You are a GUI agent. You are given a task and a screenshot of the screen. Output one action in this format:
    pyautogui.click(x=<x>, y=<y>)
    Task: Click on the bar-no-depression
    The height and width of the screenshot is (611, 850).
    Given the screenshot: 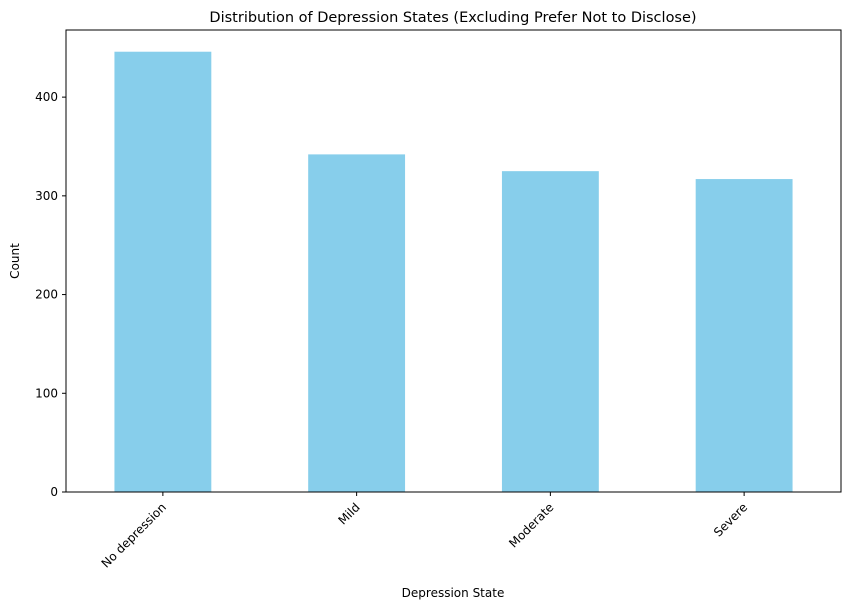 What is the action you would take?
    pyautogui.click(x=163, y=271)
    